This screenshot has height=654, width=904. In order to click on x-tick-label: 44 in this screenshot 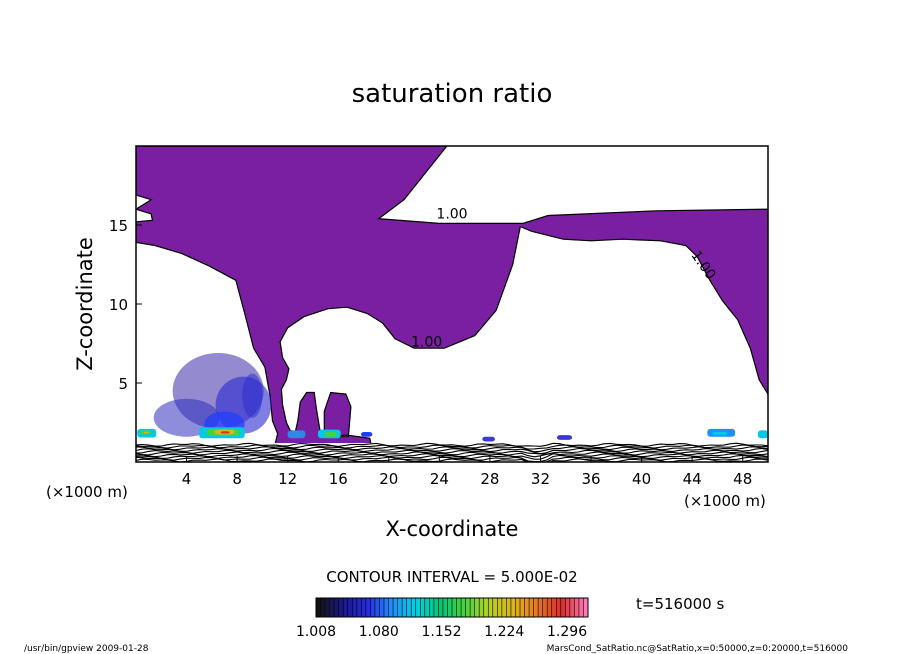, I will do `click(692, 479)`.